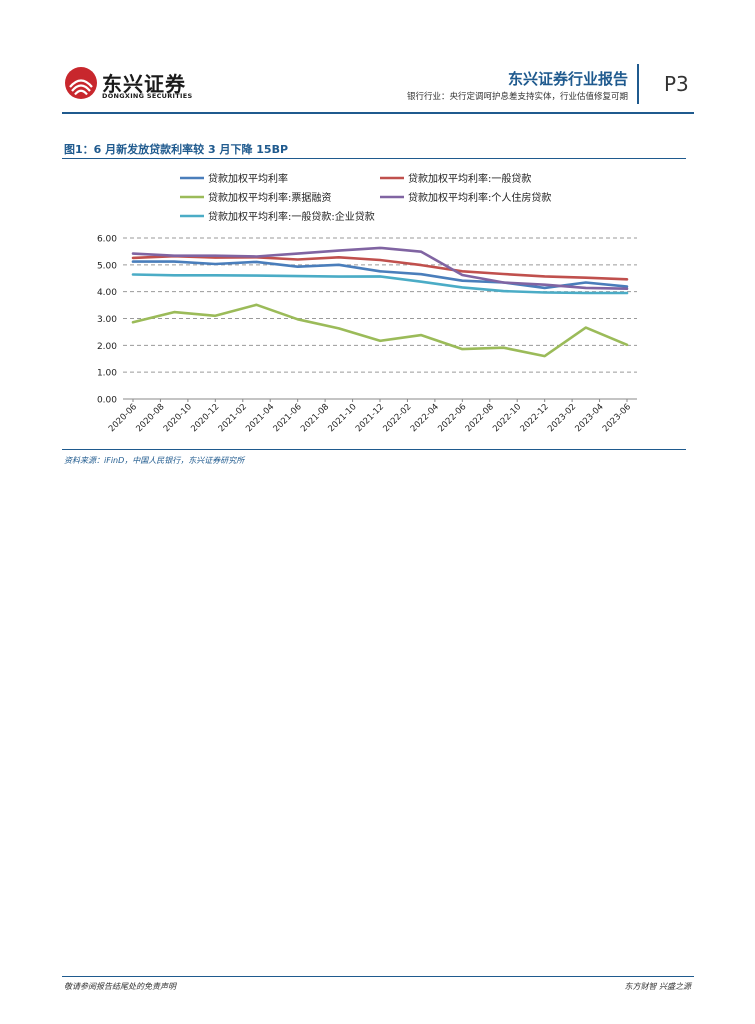  What do you see at coordinates (144, 84) in the screenshot?
I see `brand-name-cn: 东兴证券` at bounding box center [144, 84].